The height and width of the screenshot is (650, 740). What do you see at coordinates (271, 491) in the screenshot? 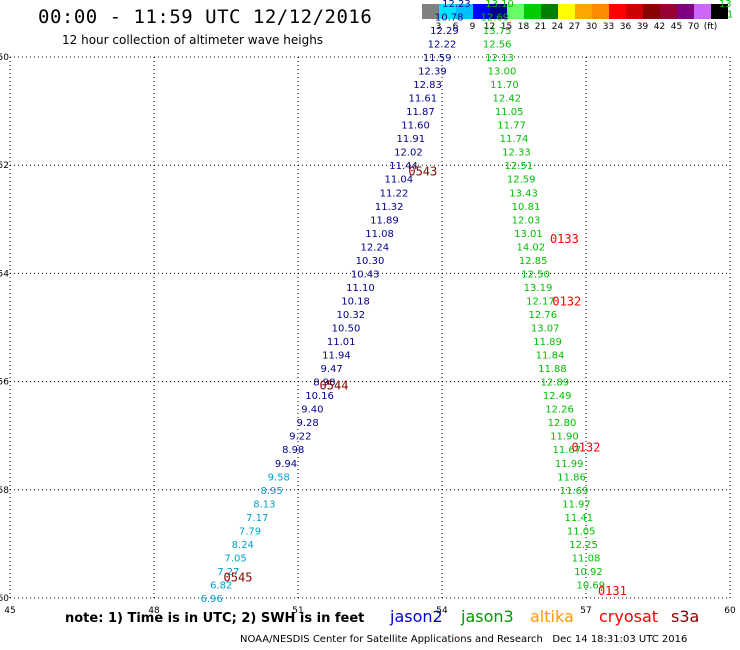
I see `wave-height-label: 8.95` at bounding box center [271, 491].